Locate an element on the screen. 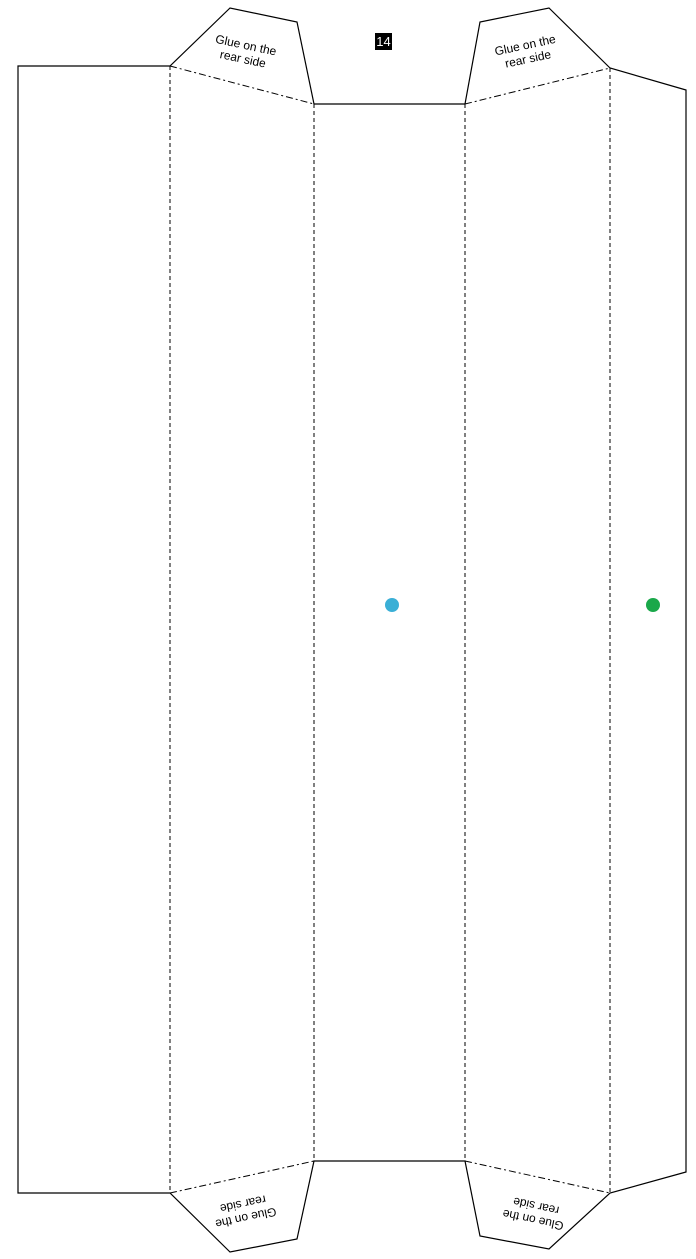  tab-fold-top-right is located at coordinates (537, 86).